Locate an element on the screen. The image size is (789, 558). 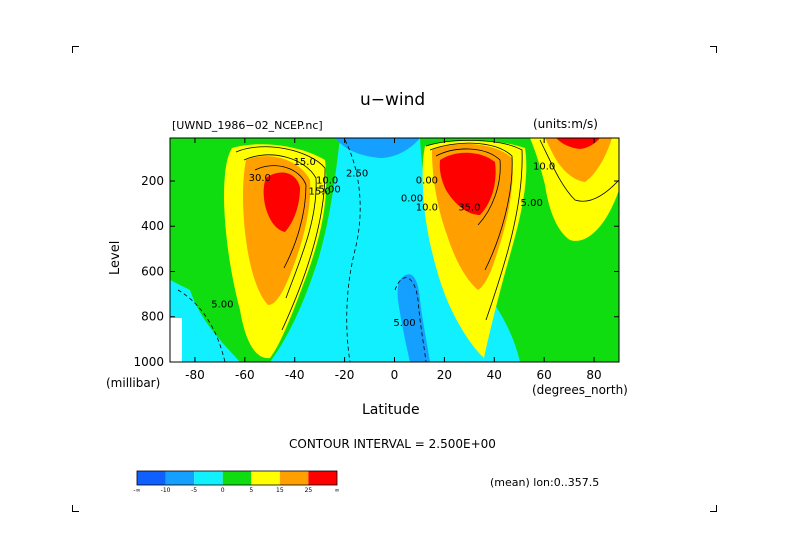
x-tick-label: 80 is located at coordinates (593, 375).